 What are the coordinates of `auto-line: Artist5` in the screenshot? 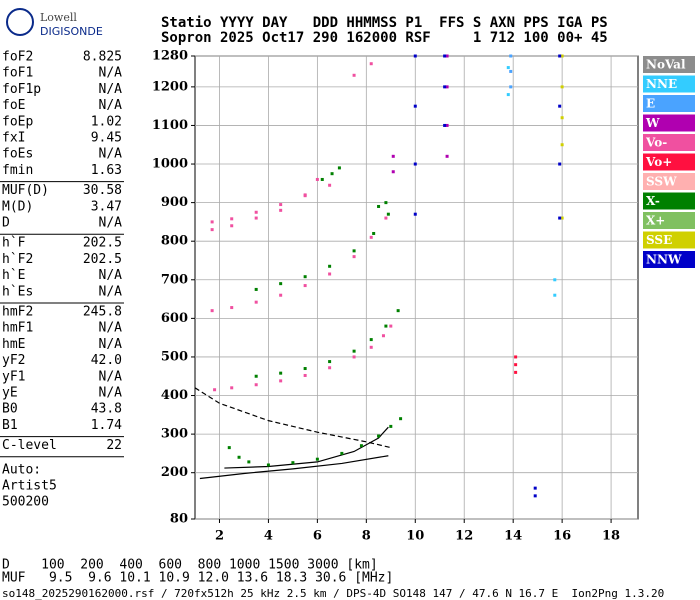 It's located at (29, 486).